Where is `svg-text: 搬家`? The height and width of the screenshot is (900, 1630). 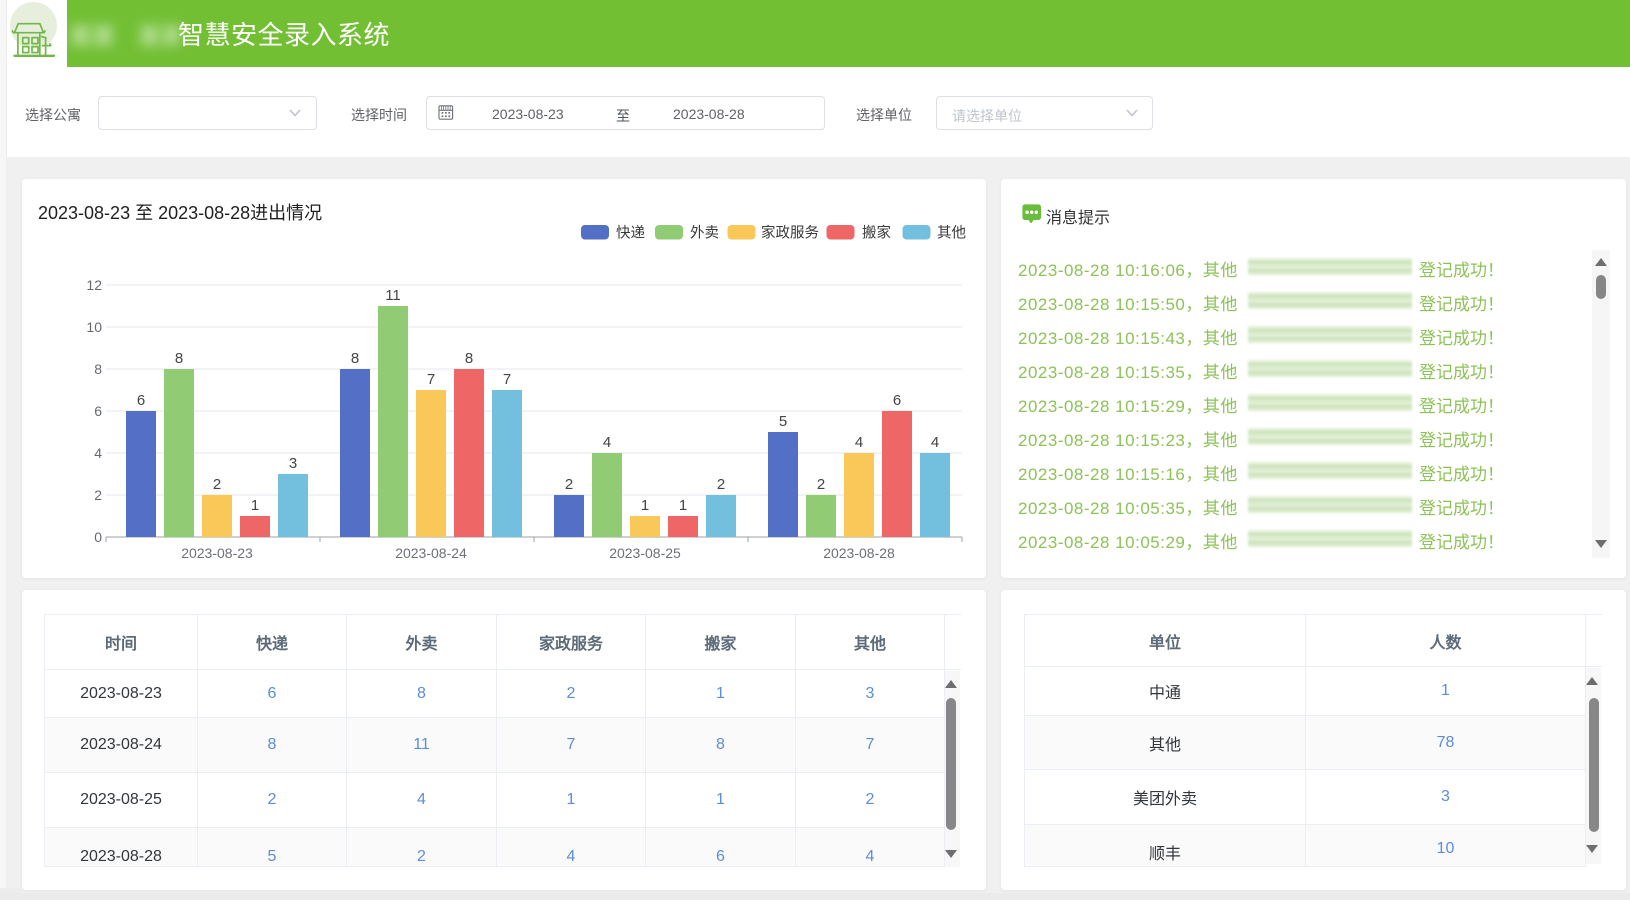
svg-text: 搬家 is located at coordinates (876, 233).